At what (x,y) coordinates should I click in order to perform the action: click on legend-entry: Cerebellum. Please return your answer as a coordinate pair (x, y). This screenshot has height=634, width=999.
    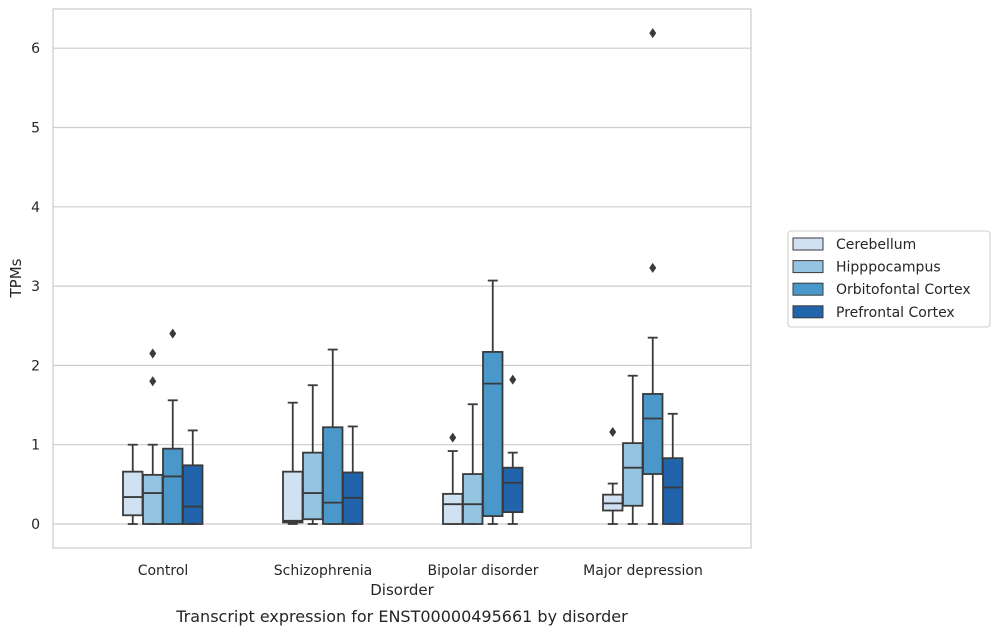
    Looking at the image, I should click on (876, 245).